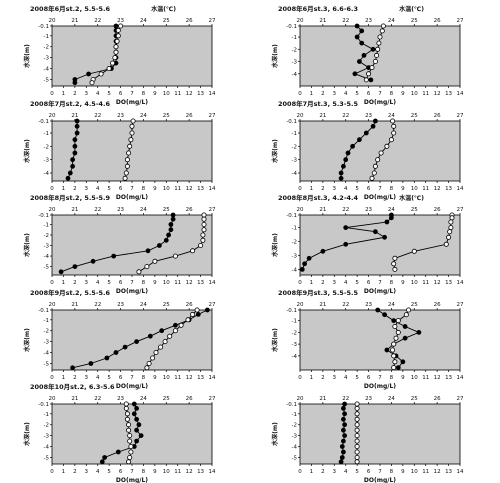  What do you see at coordinates (448, 94) in the screenshot?
I see `bottom-tick-label: 13` at bounding box center [448, 94].